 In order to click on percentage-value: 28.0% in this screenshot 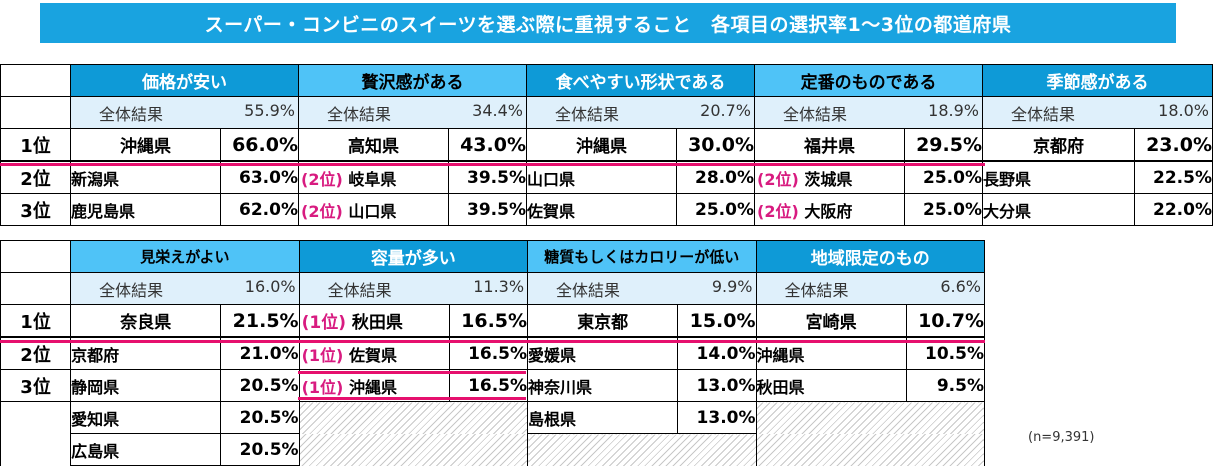, I will do `click(715, 177)`.